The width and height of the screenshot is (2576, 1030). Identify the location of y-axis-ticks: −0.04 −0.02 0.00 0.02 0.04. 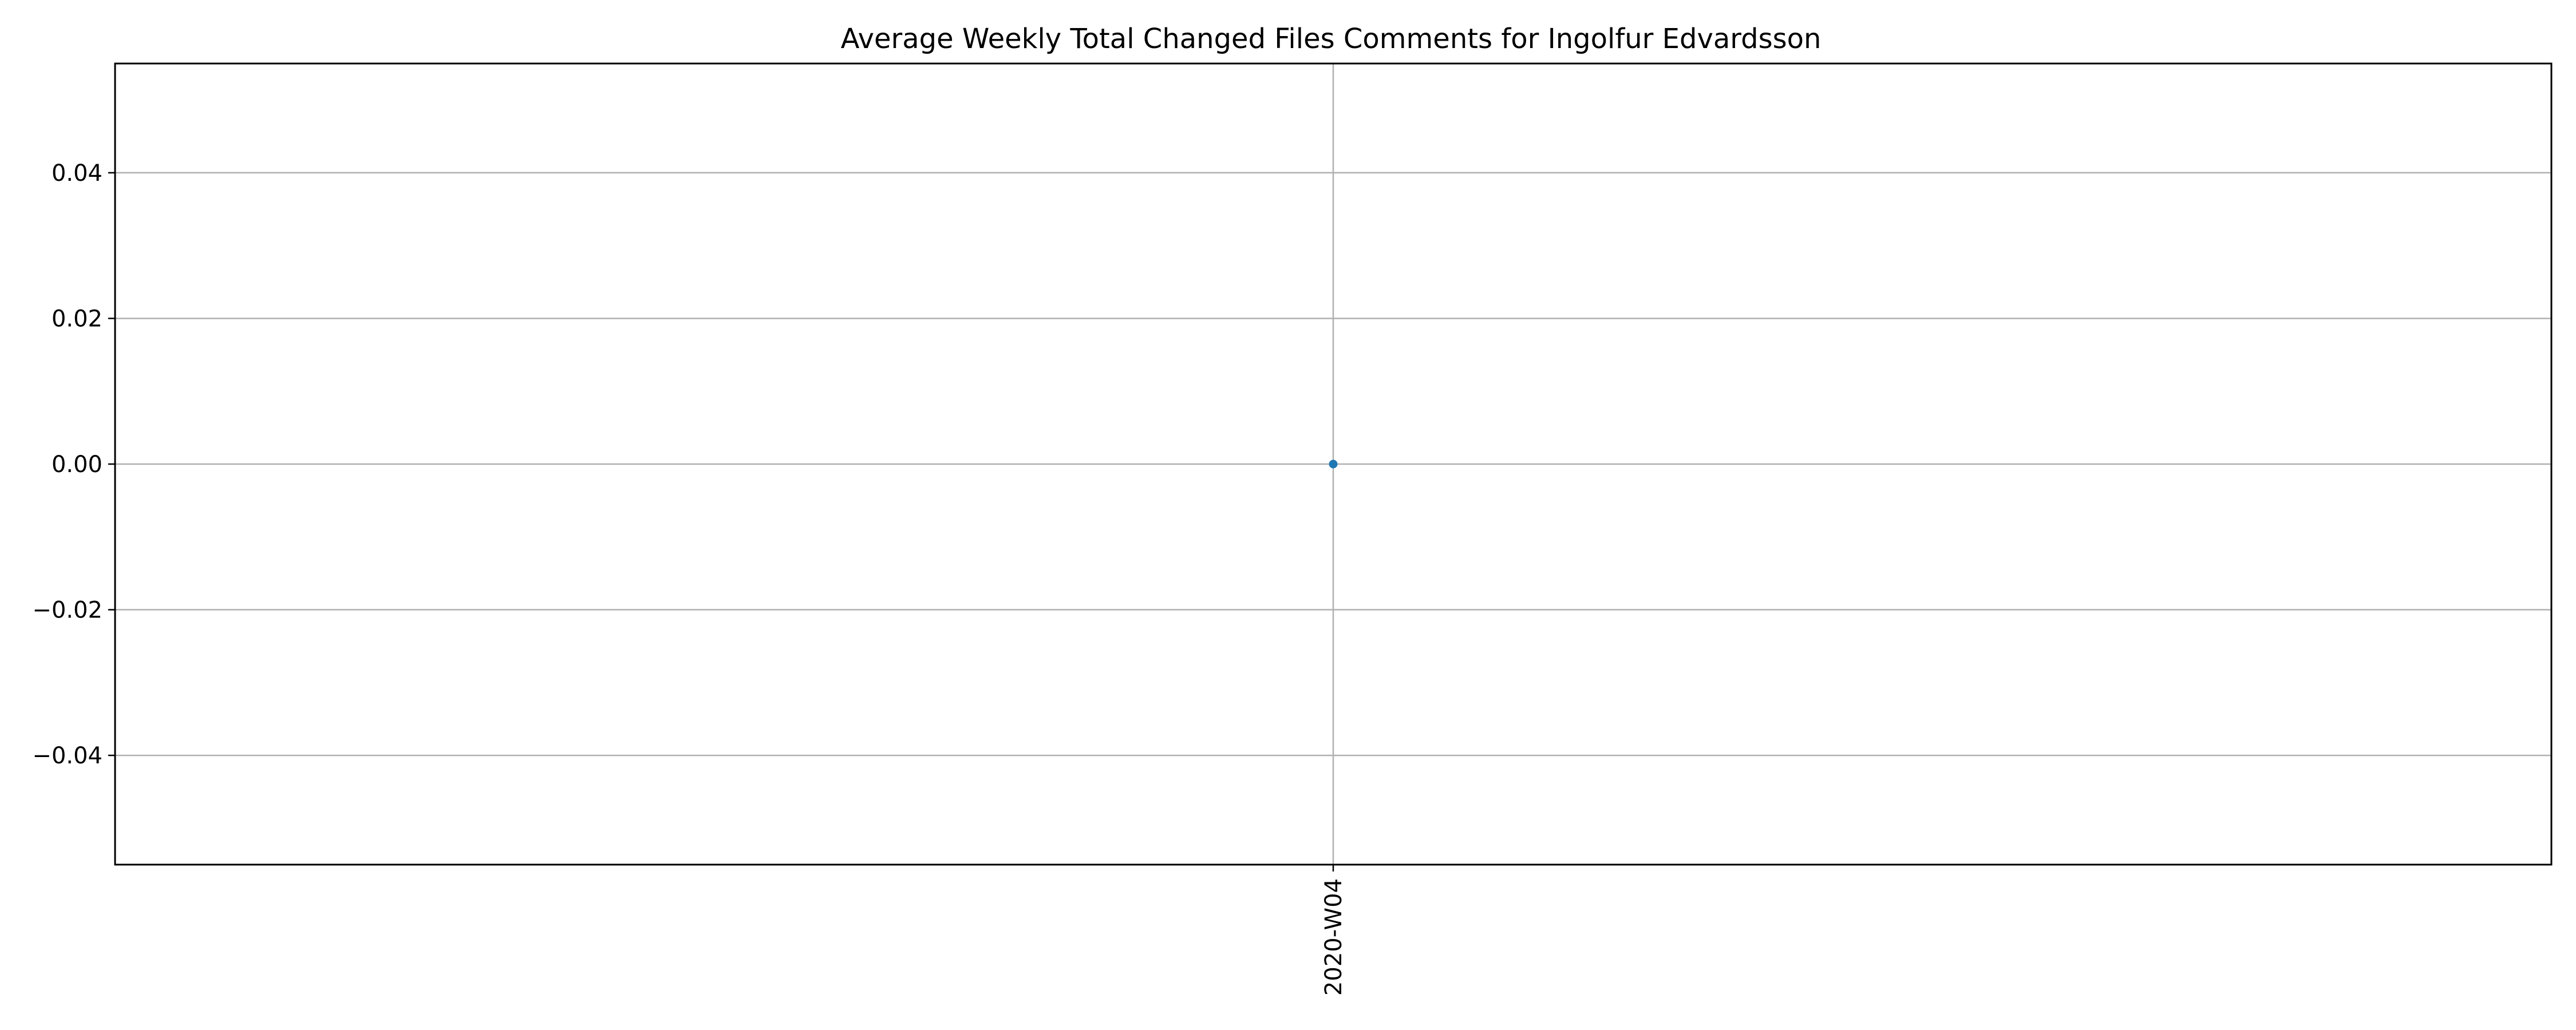
(73, 464).